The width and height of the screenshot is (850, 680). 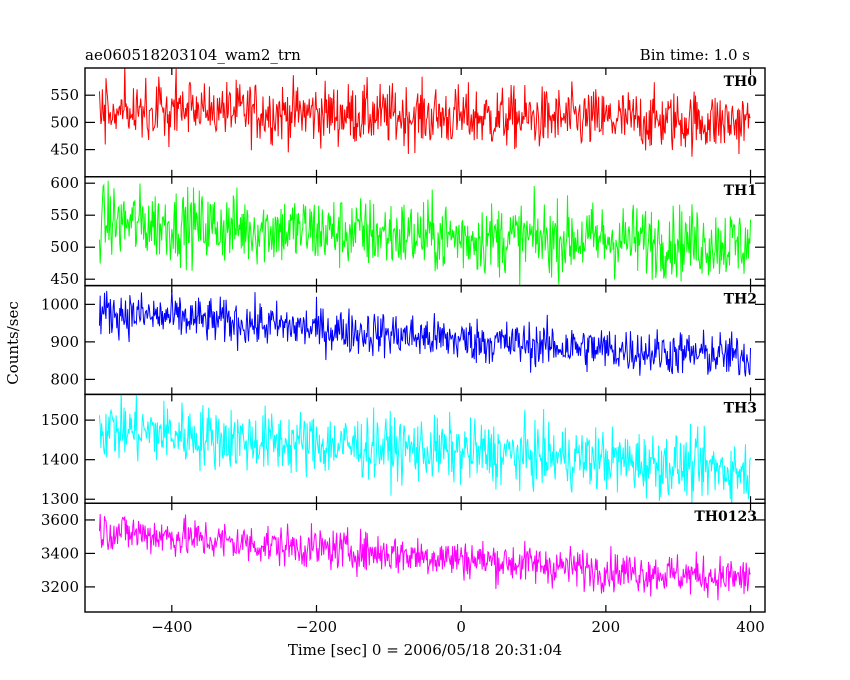 What do you see at coordinates (316, 627) in the screenshot?
I see `x-tick-label: −200` at bounding box center [316, 627].